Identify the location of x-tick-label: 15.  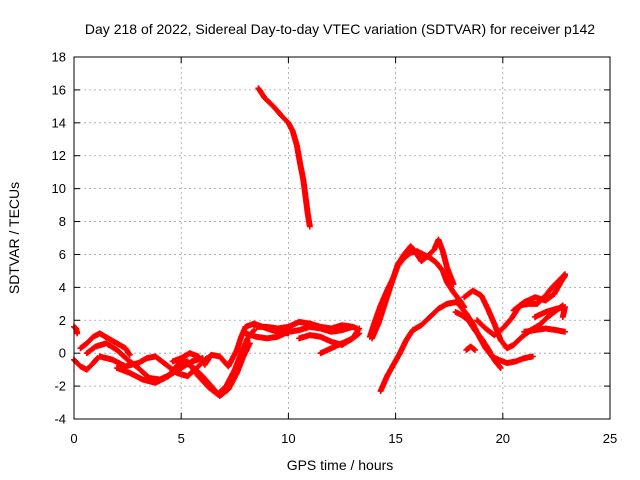
(395, 438).